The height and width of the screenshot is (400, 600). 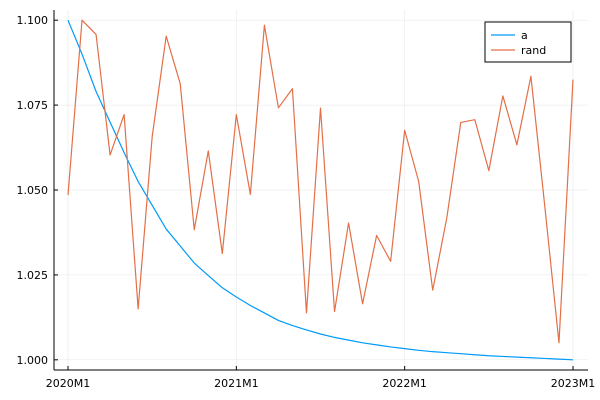 I want to click on legend-label-a: a, so click(x=524, y=35).